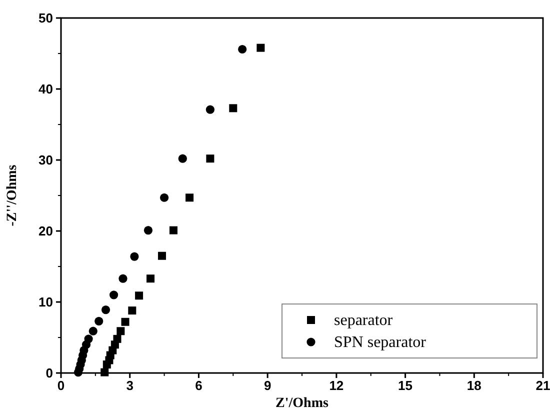  I want to click on y-tick-label: 0, so click(49, 373).